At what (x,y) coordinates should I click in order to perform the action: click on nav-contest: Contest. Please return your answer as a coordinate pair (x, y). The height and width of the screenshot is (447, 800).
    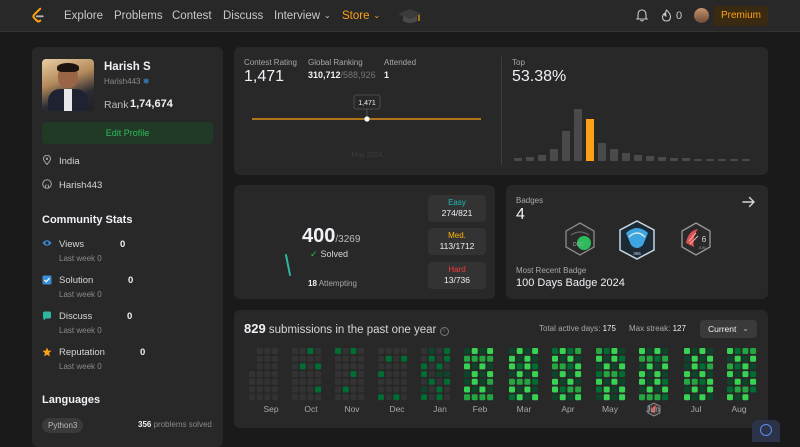
    Looking at the image, I should click on (192, 16).